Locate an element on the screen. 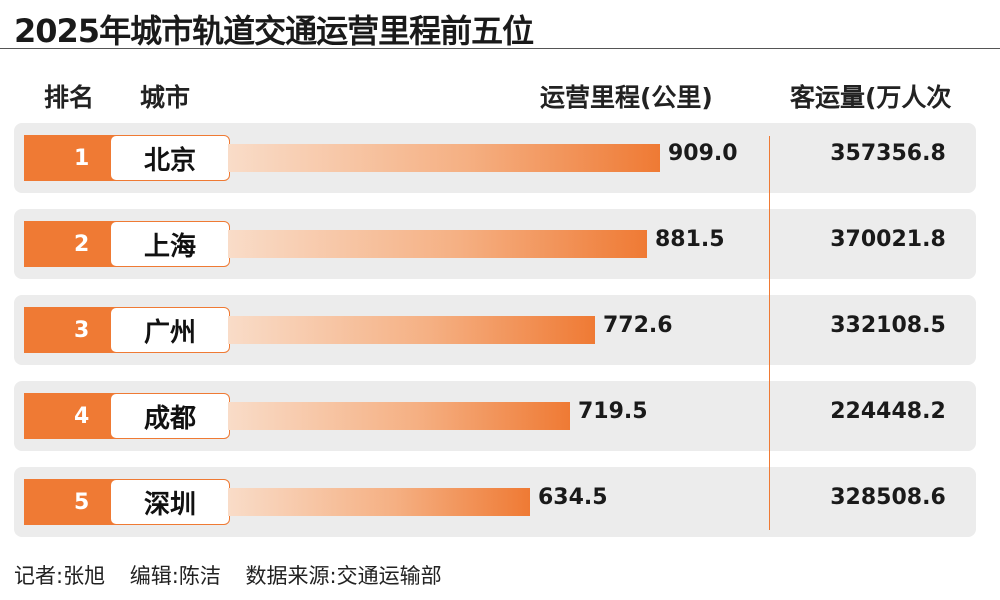 The image size is (1000, 600). passenger-value: 332108.5 is located at coordinates (888, 325).